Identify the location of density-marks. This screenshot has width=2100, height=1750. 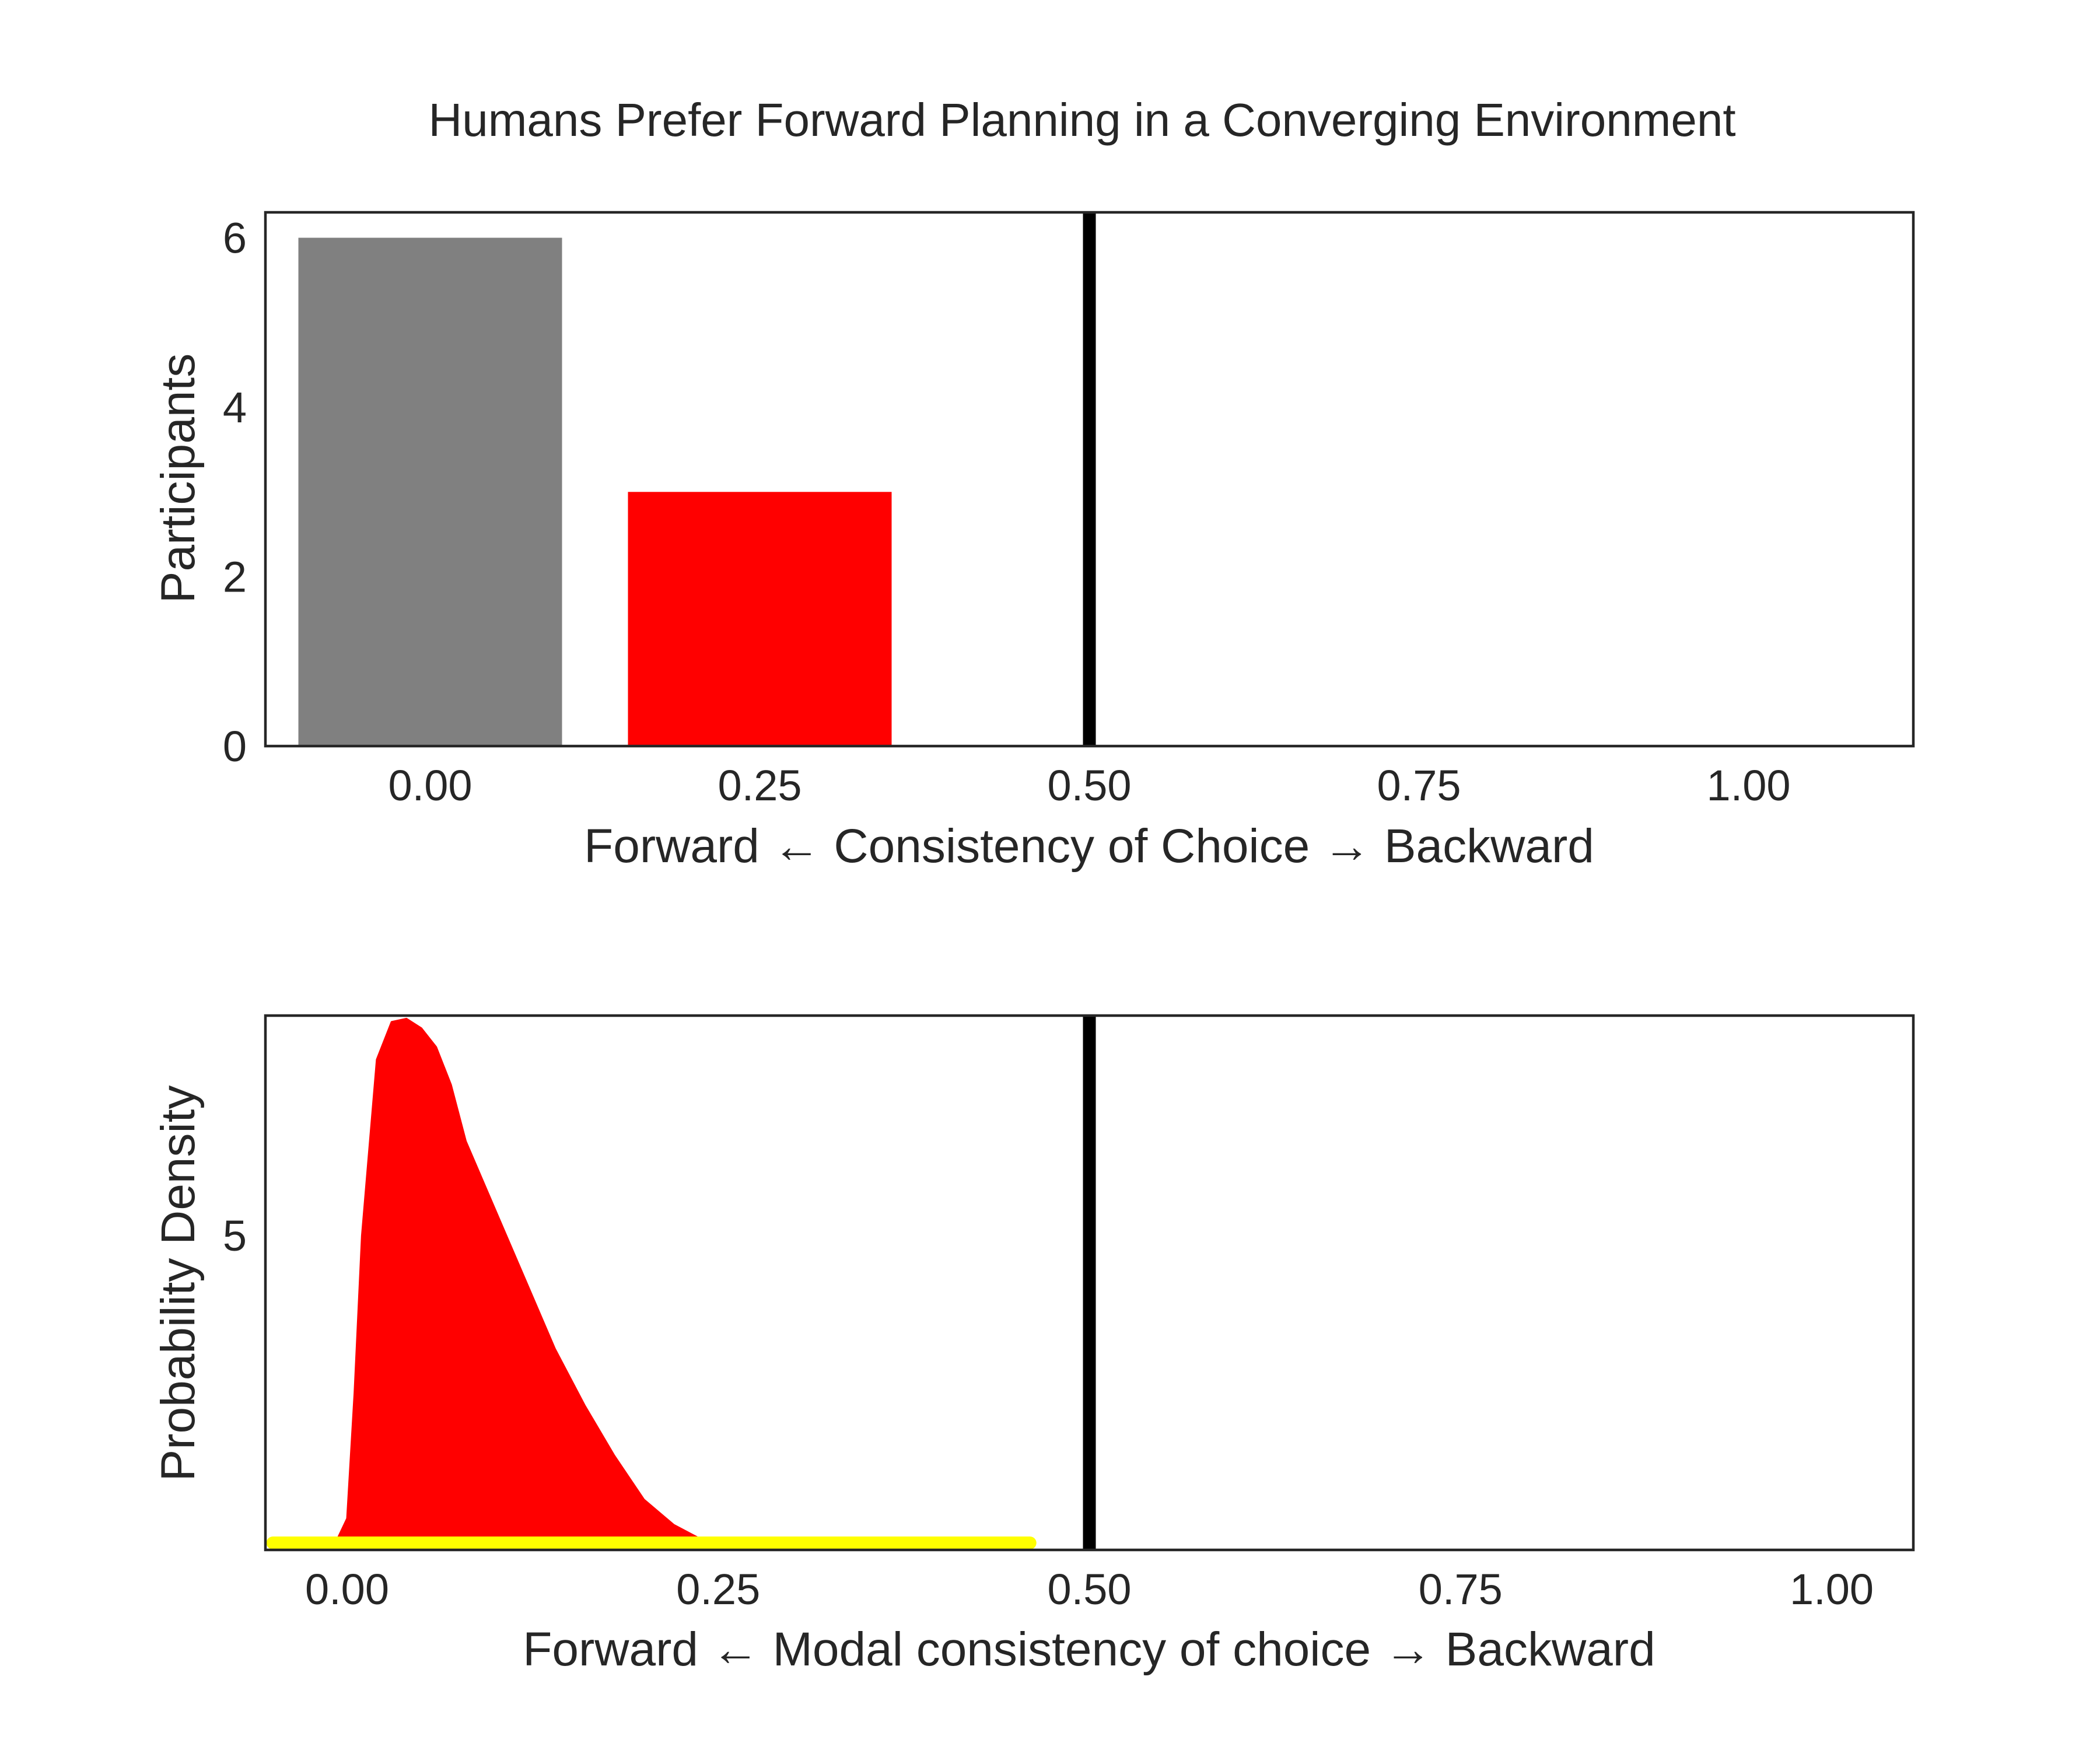
(681, 1283).